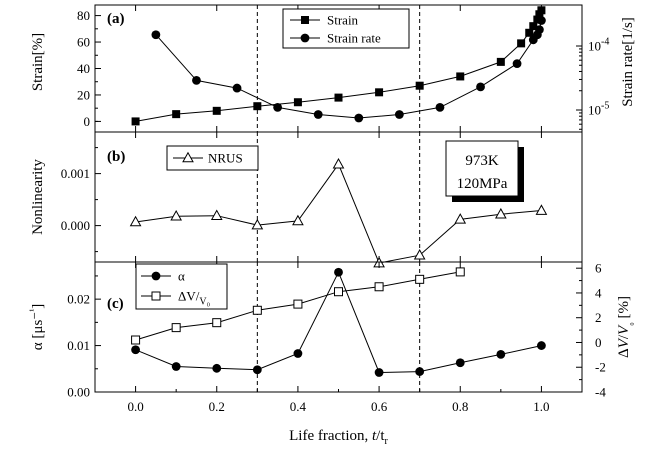 This screenshot has height=452, width=645. What do you see at coordinates (115, 304) in the screenshot?
I see `panel-c-label: (c)` at bounding box center [115, 304].